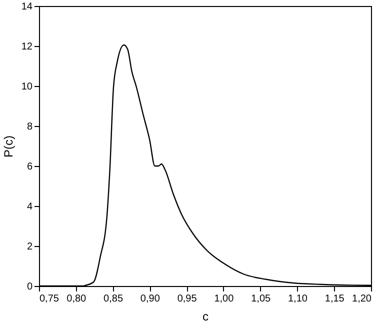 This screenshot has height=327, width=382. Describe the element at coordinates (334, 299) in the screenshot. I see `x-tick-label: 1,15` at that location.